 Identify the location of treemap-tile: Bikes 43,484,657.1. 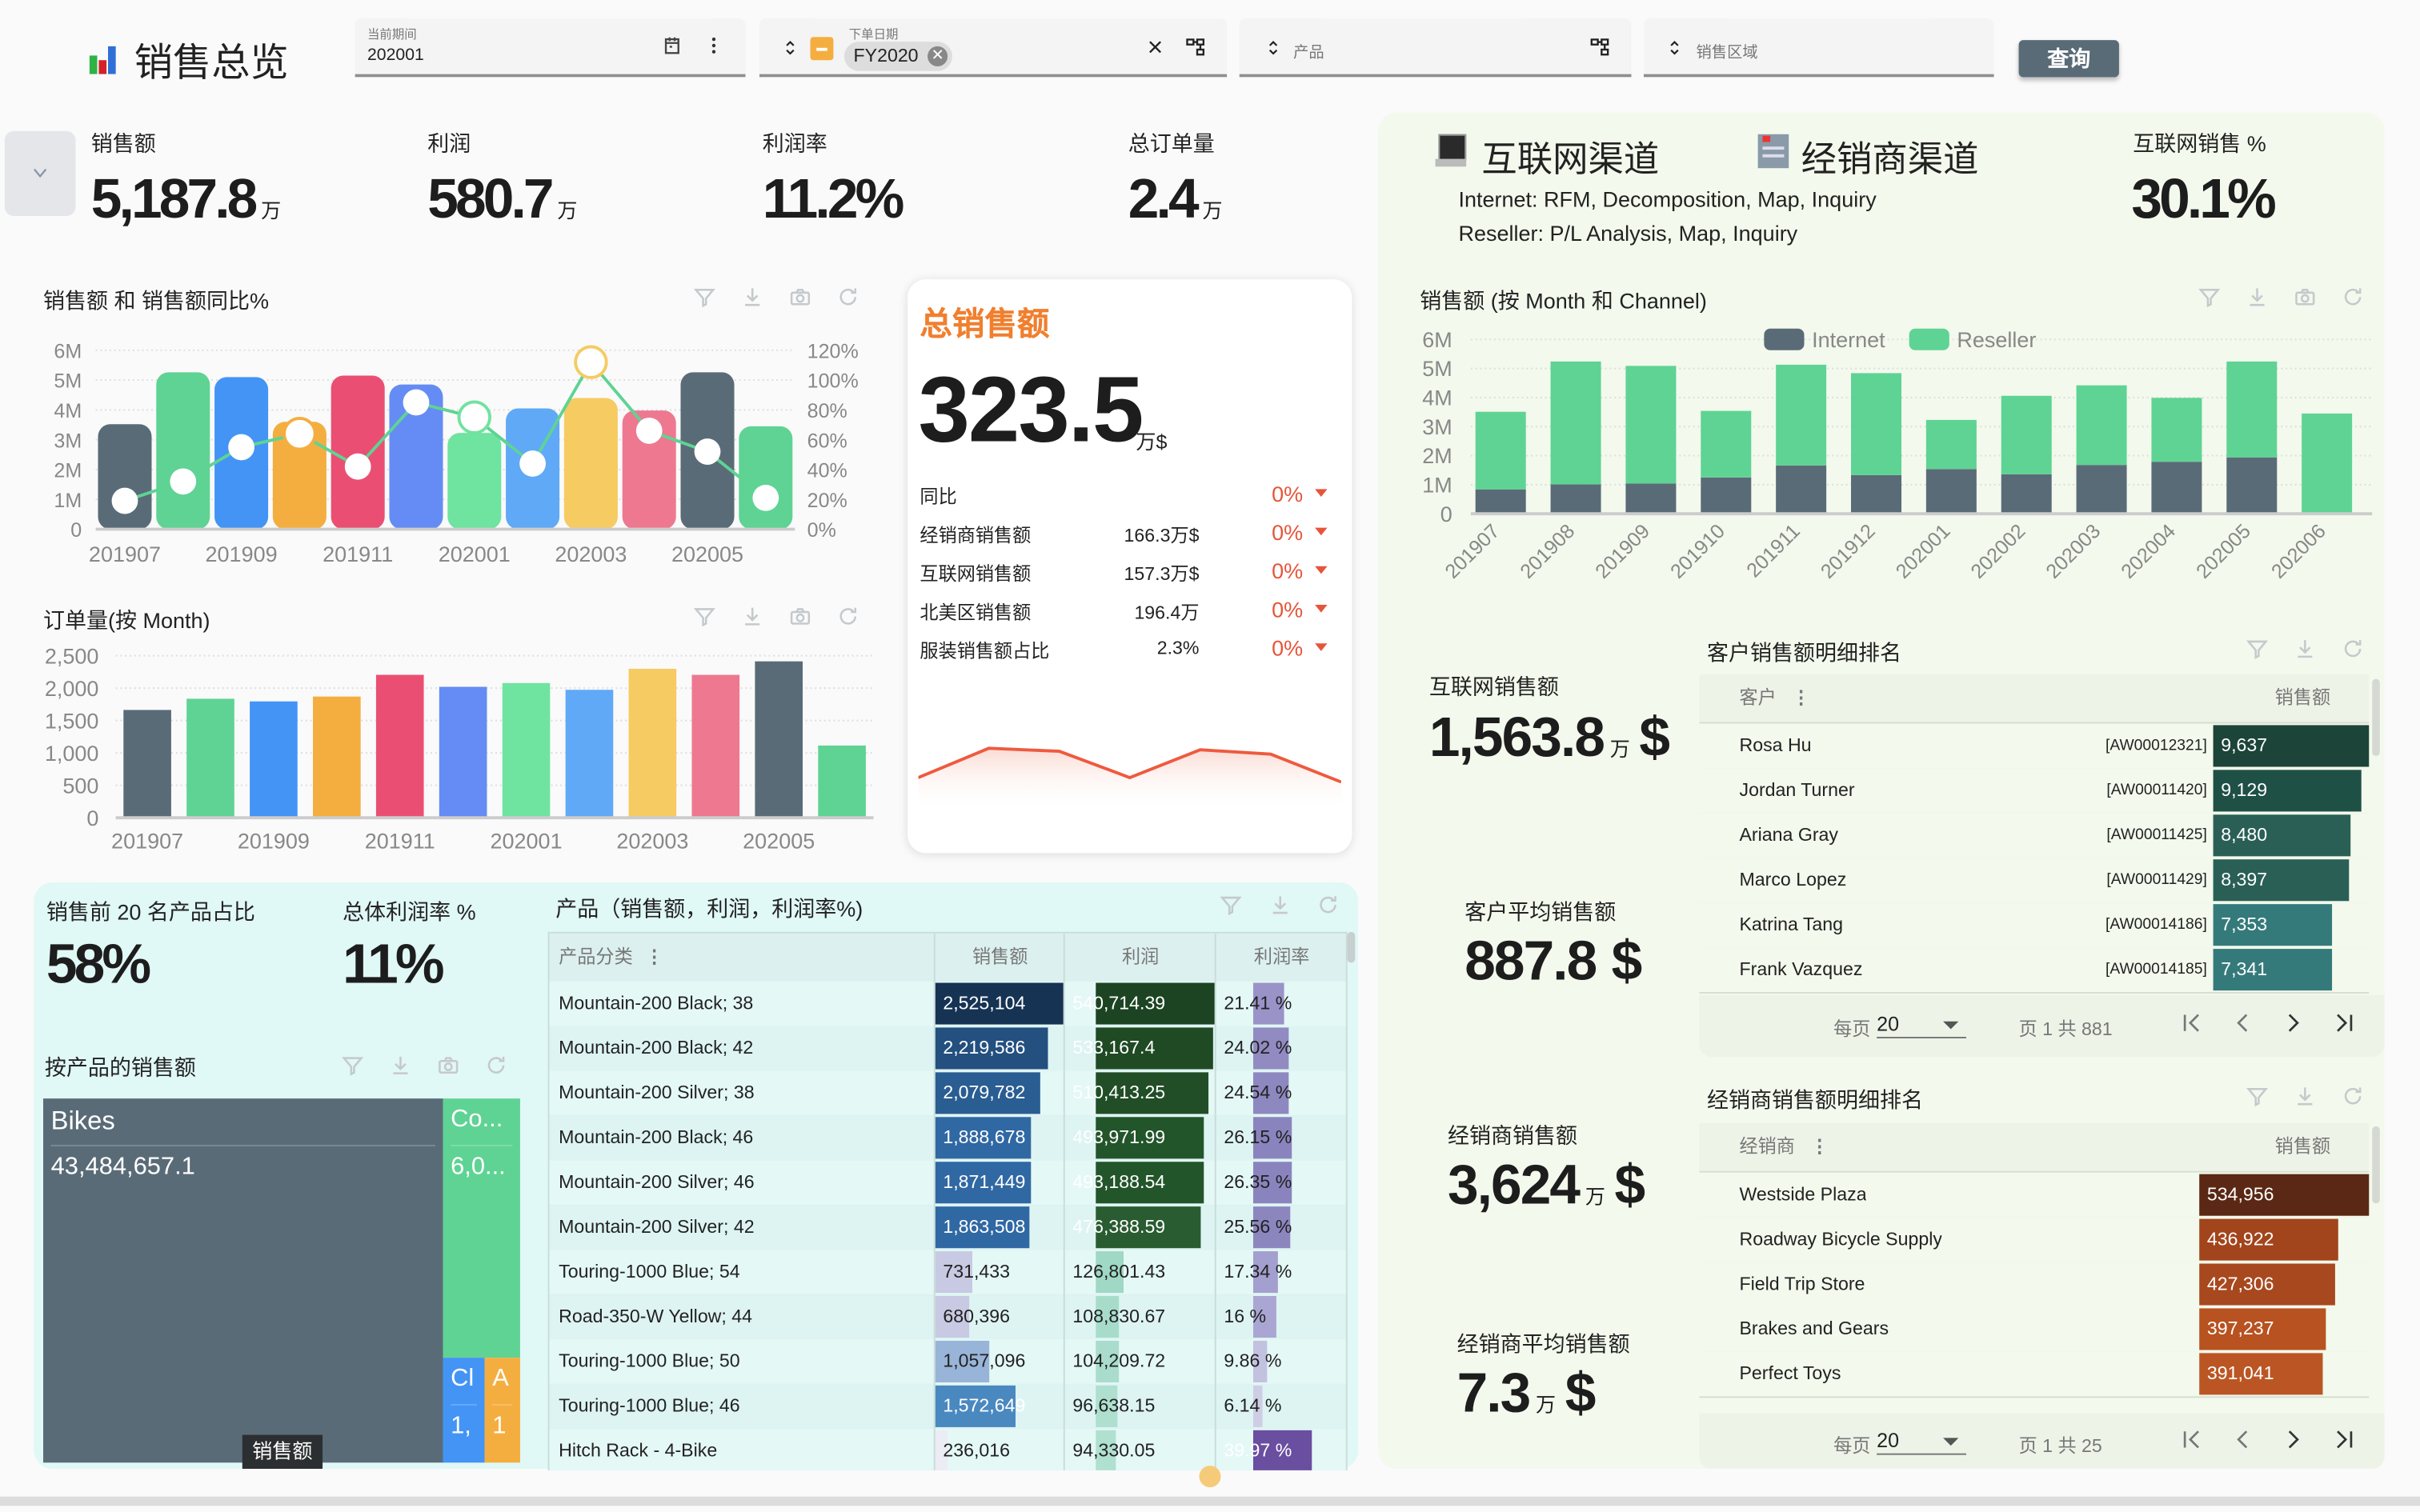
(242, 1280).